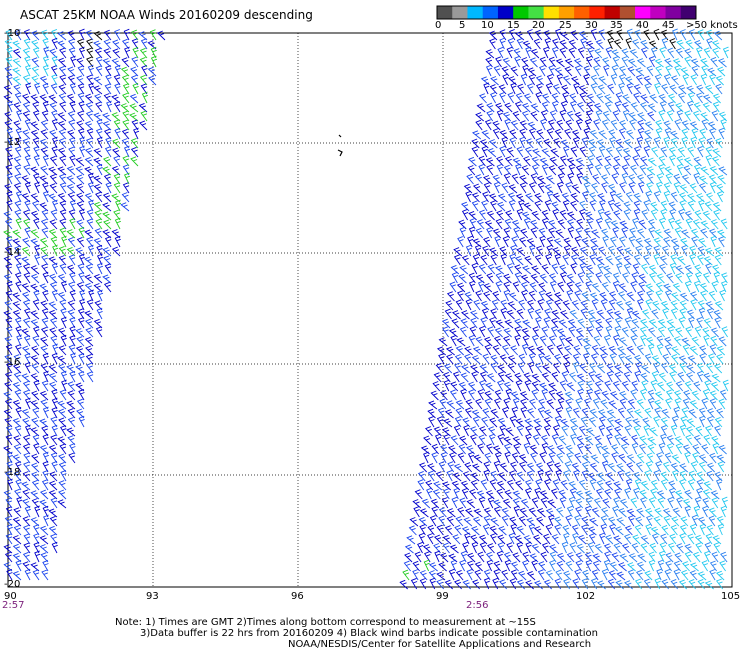 This screenshot has height=651, width=740. What do you see at coordinates (688, 12) in the screenshot?
I see `colorbar-segment` at bounding box center [688, 12].